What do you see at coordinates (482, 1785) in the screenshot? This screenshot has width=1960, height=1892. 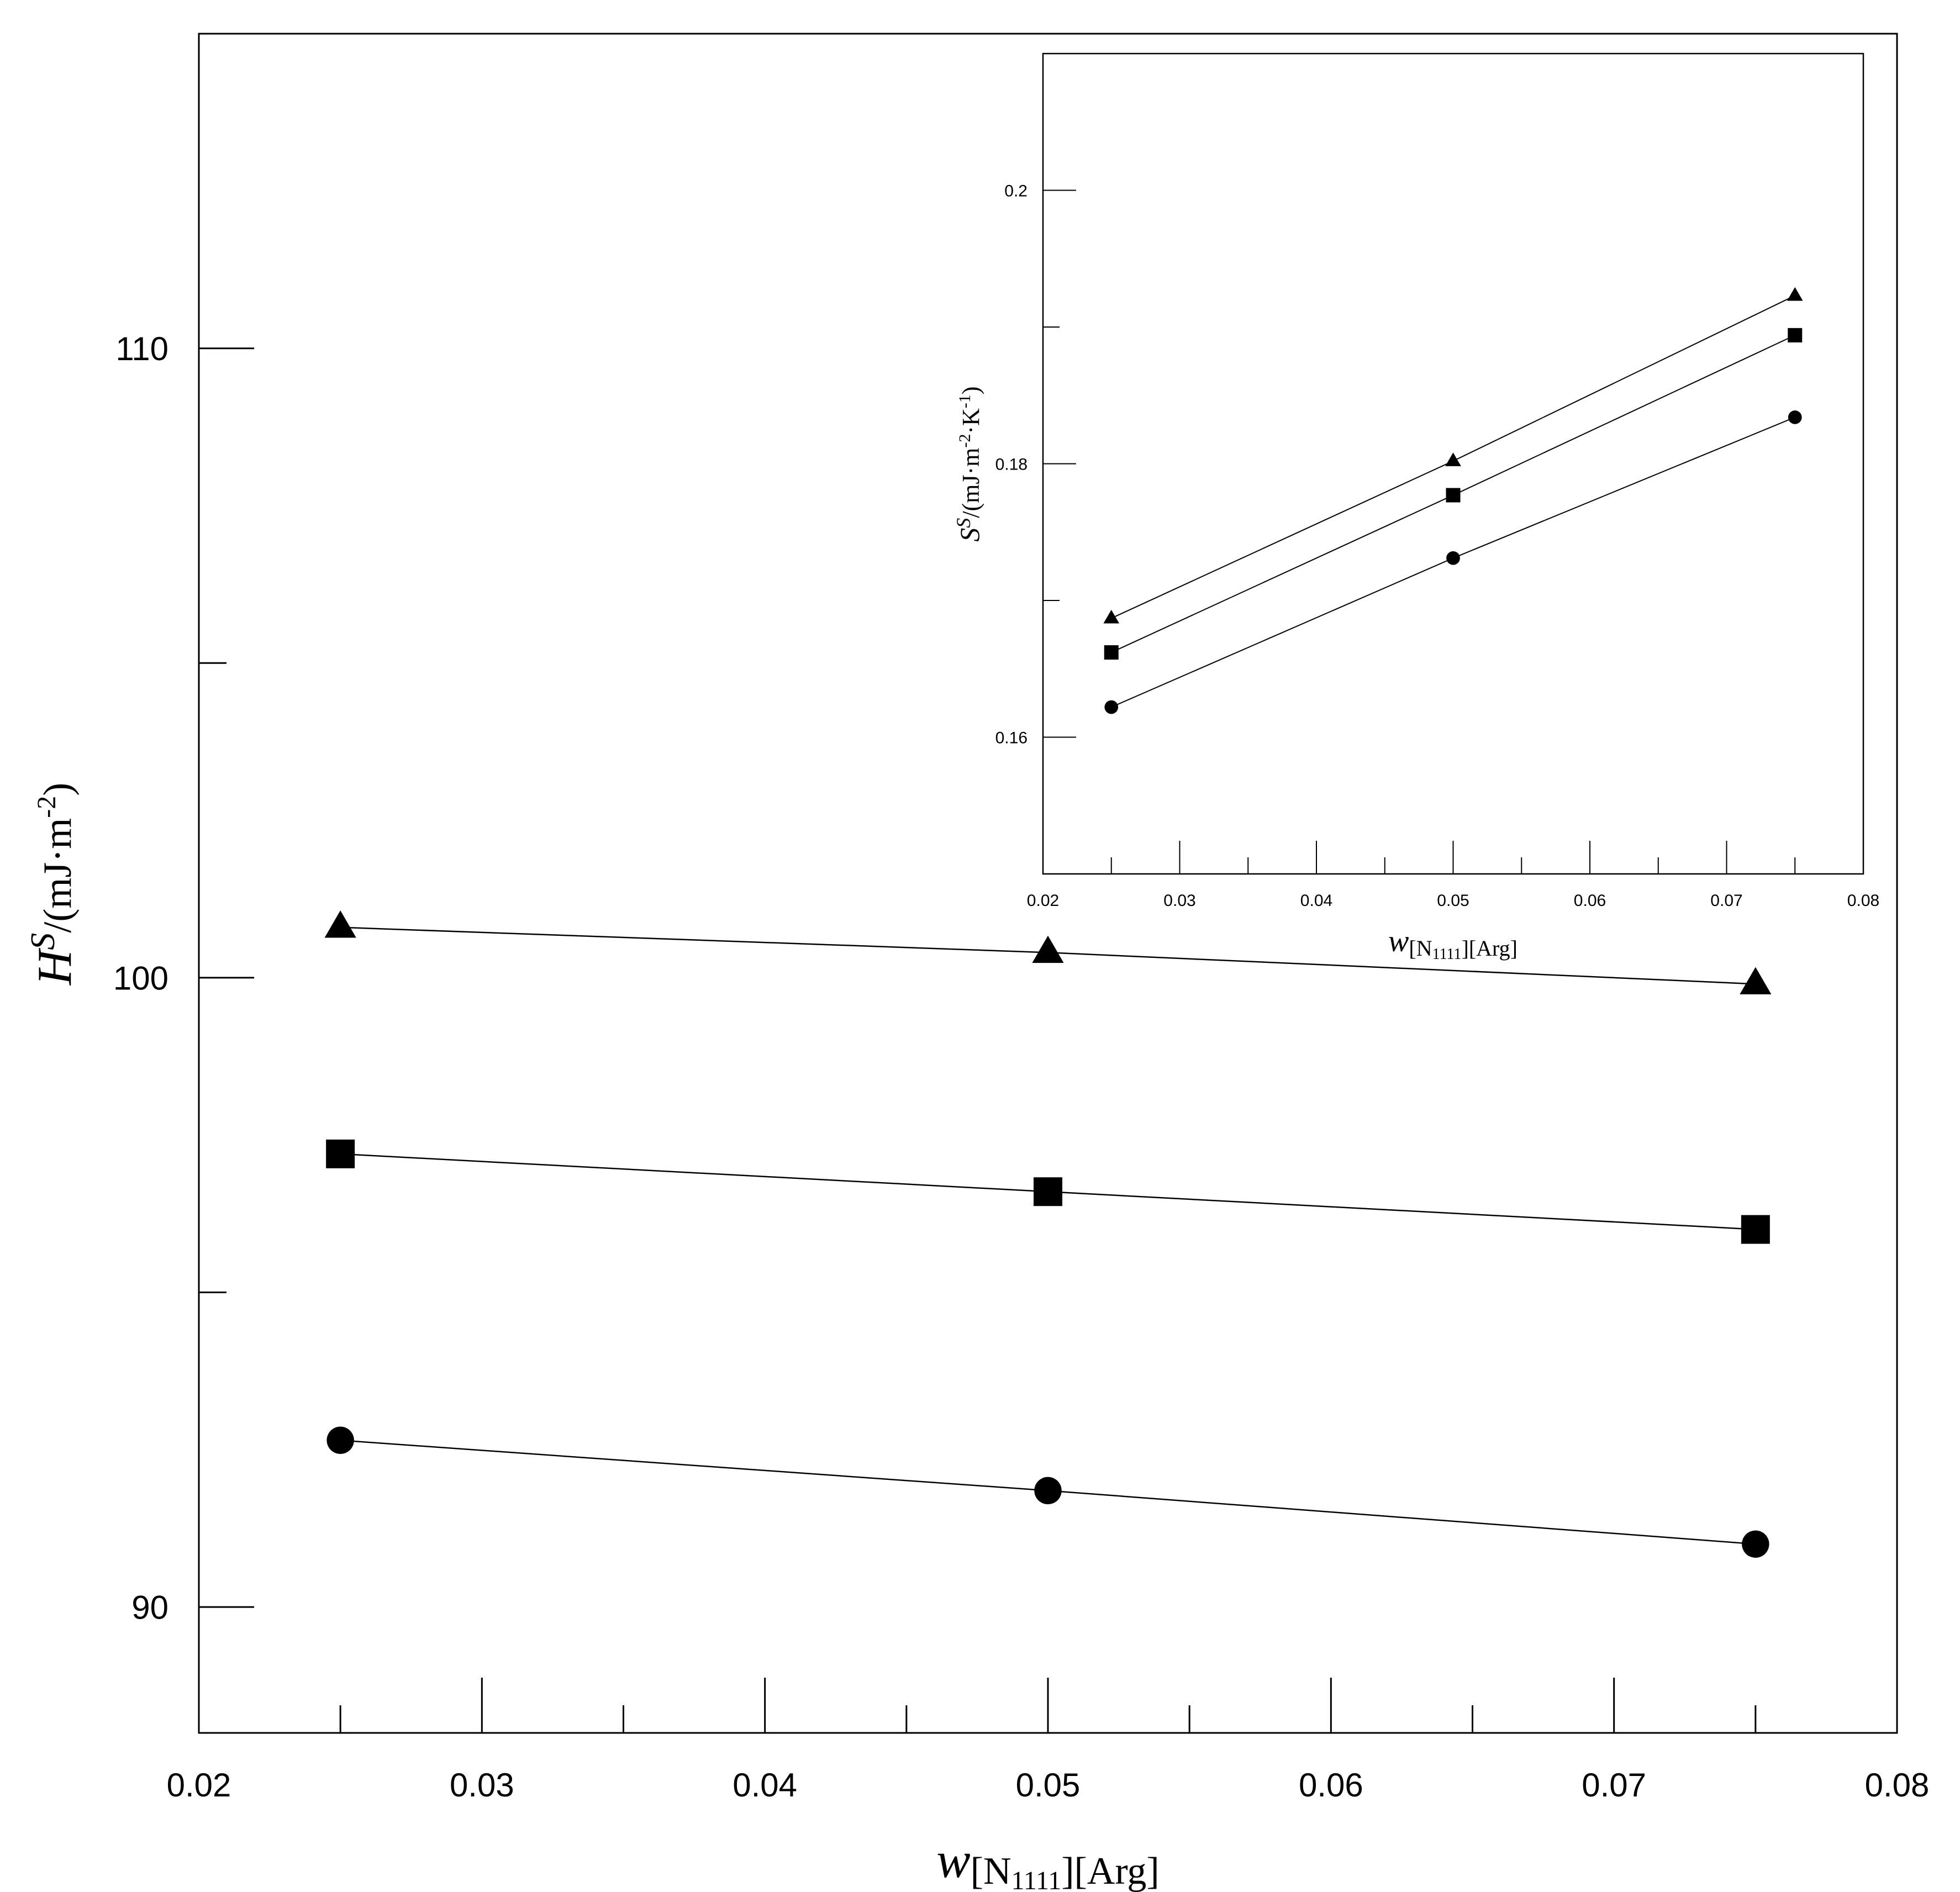 I see `main-x-tick-label: 0.03` at bounding box center [482, 1785].